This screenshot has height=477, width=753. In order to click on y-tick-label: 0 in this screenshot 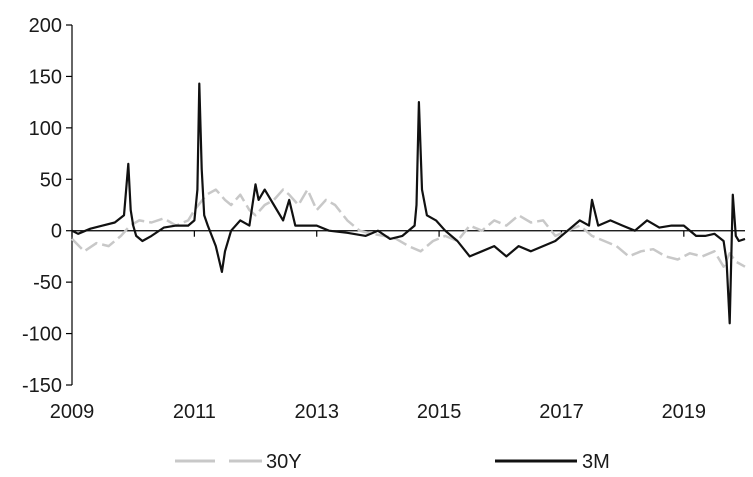, I will do `click(56, 232)`.